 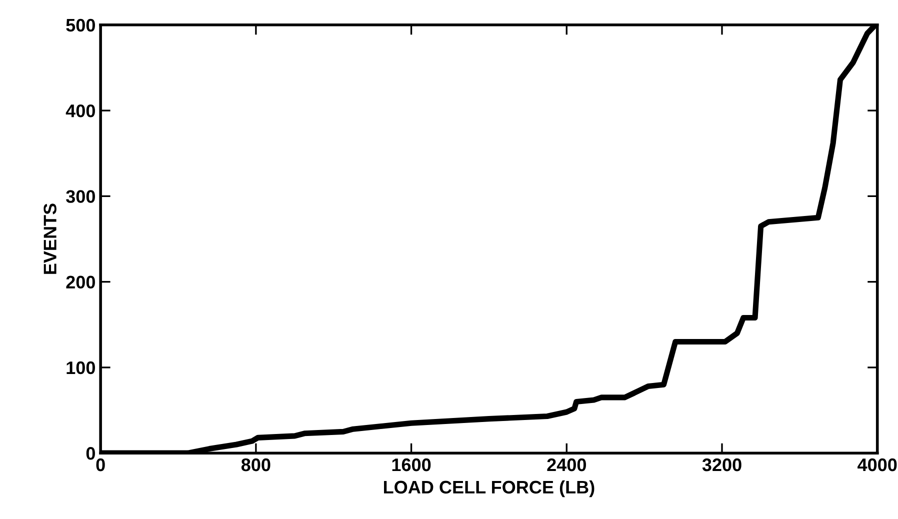 What do you see at coordinates (80, 196) in the screenshot?
I see `y-tick-label: 300` at bounding box center [80, 196].